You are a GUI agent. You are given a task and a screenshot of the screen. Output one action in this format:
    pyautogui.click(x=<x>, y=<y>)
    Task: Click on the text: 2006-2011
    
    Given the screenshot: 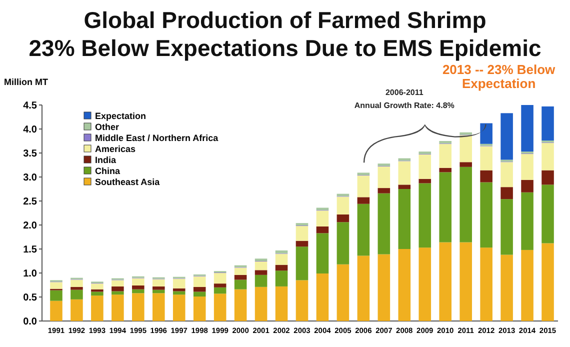 What is the action you would take?
    pyautogui.click(x=404, y=92)
    